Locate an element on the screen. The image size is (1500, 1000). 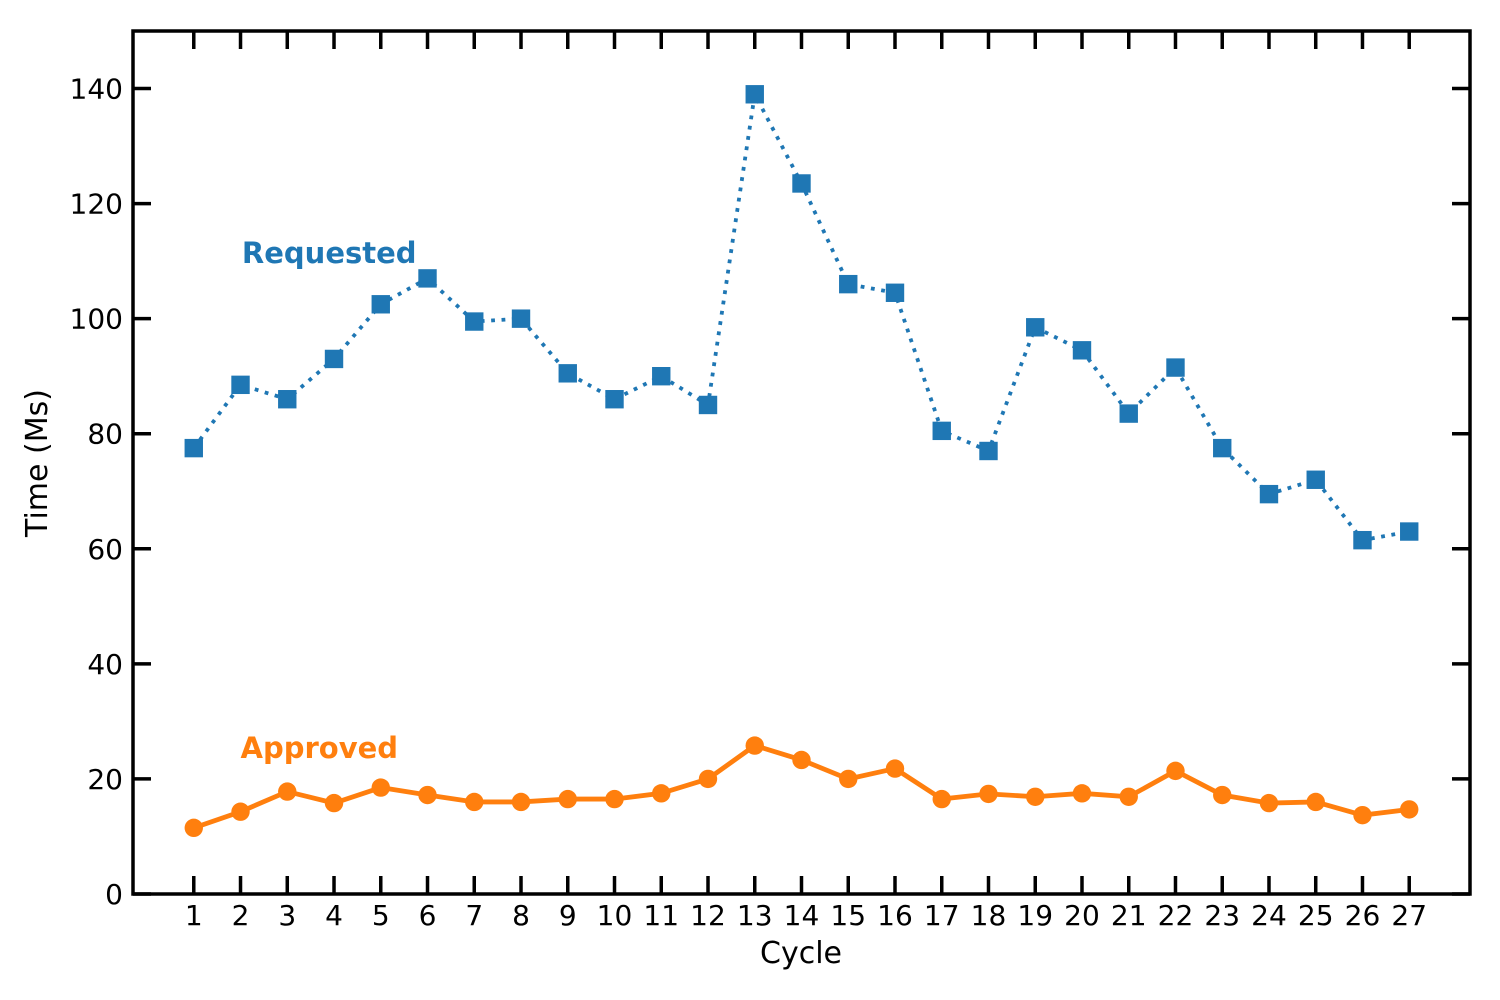
y-tick-label: 120 is located at coordinates (96, 204).